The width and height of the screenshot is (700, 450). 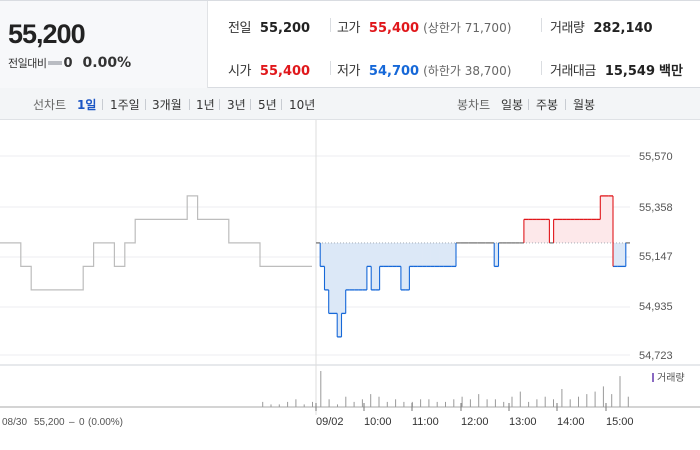 I want to click on prev-day-line, so click(x=156, y=243).